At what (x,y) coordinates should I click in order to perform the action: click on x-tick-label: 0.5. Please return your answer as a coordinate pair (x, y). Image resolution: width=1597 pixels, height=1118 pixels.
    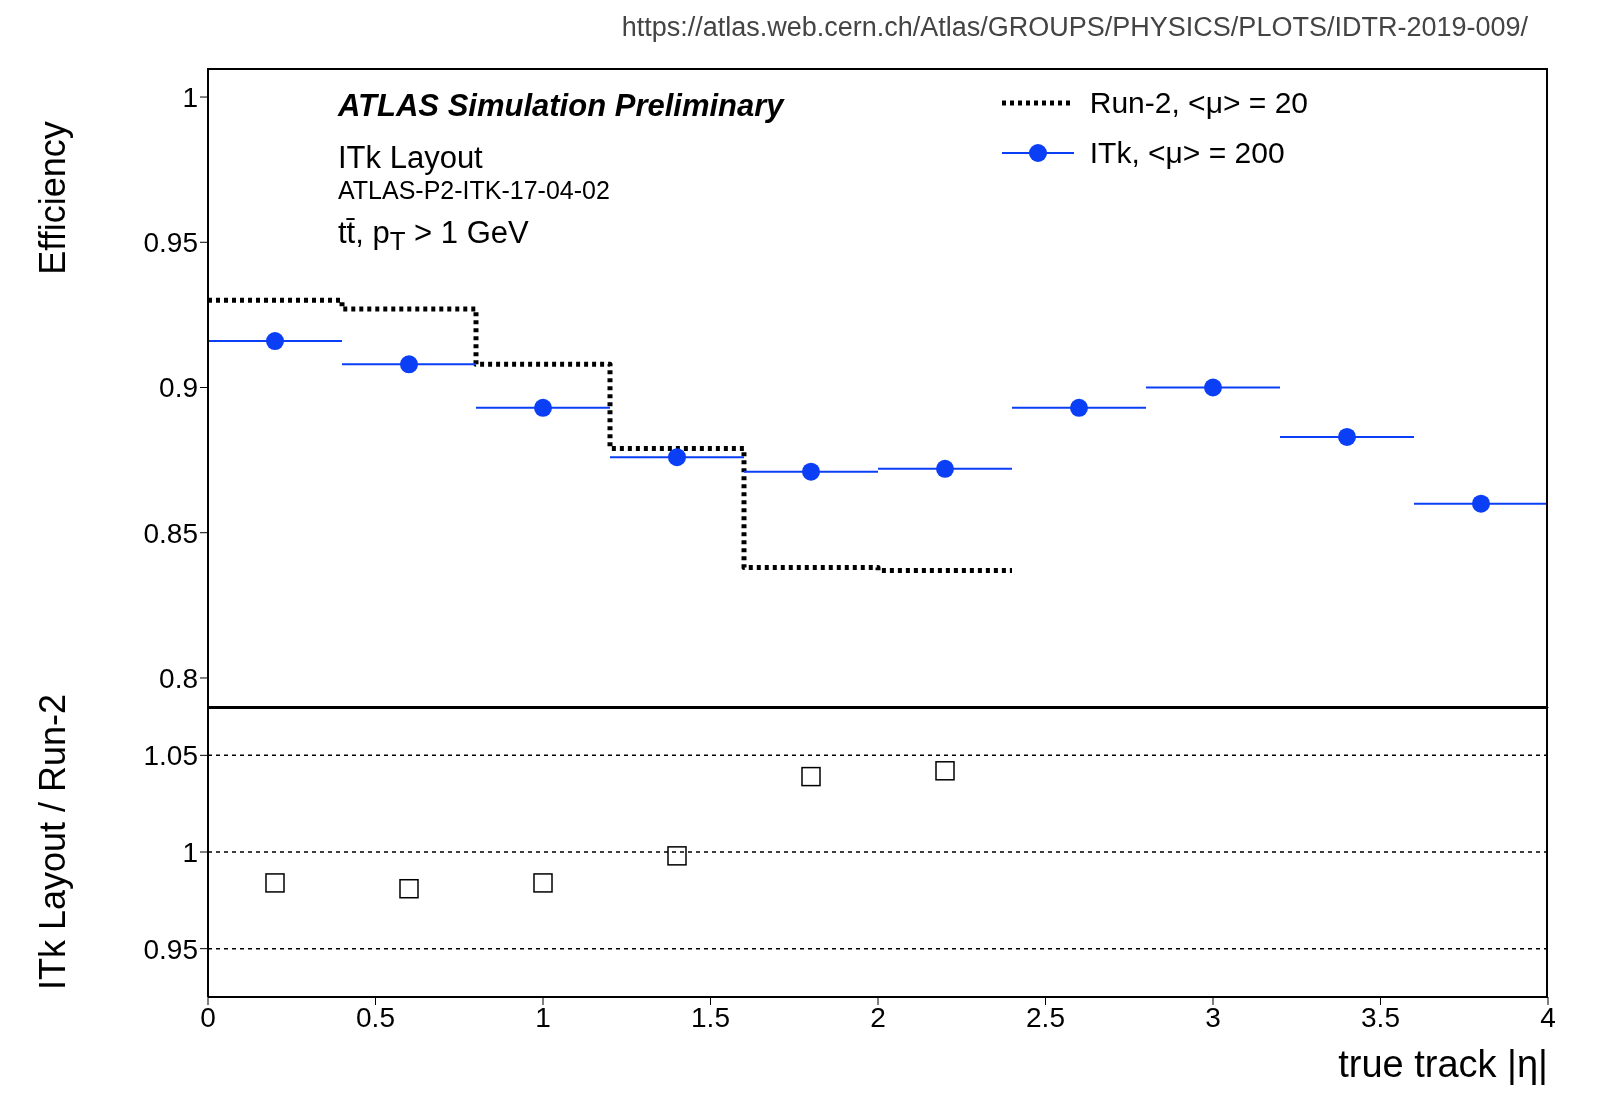
    Looking at the image, I should click on (375, 1017).